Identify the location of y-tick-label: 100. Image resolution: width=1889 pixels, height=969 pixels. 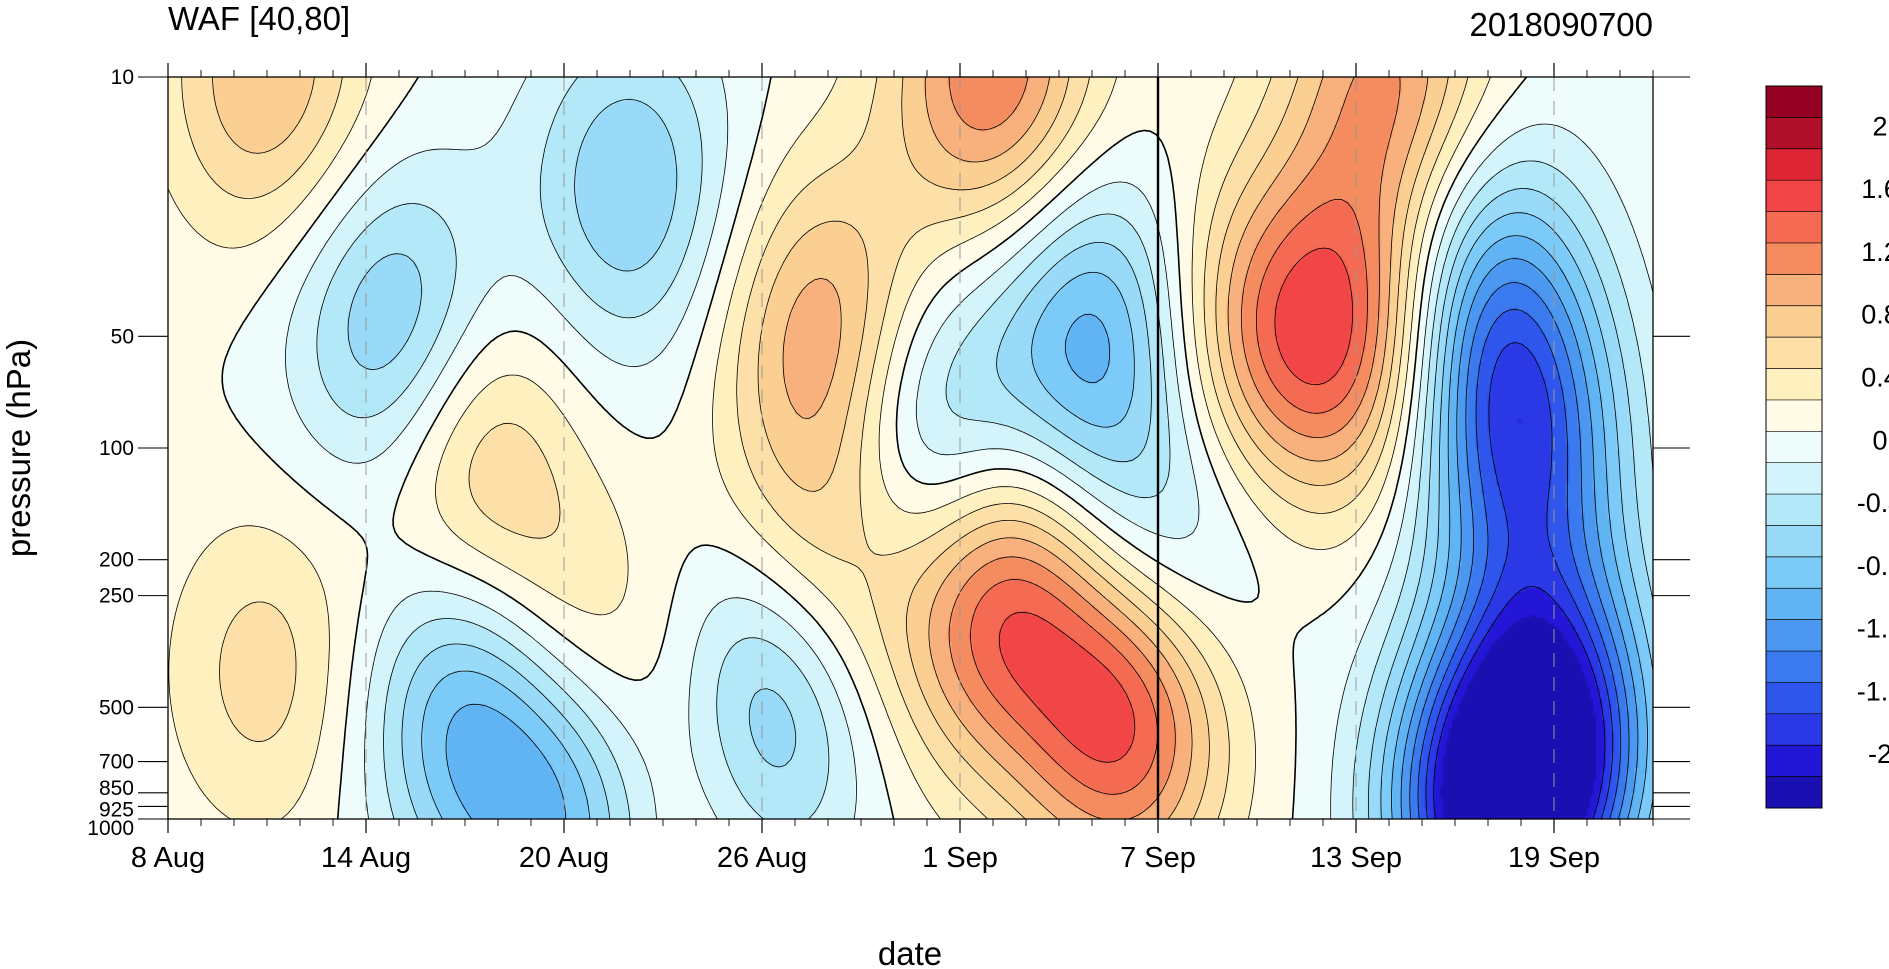
(116, 448).